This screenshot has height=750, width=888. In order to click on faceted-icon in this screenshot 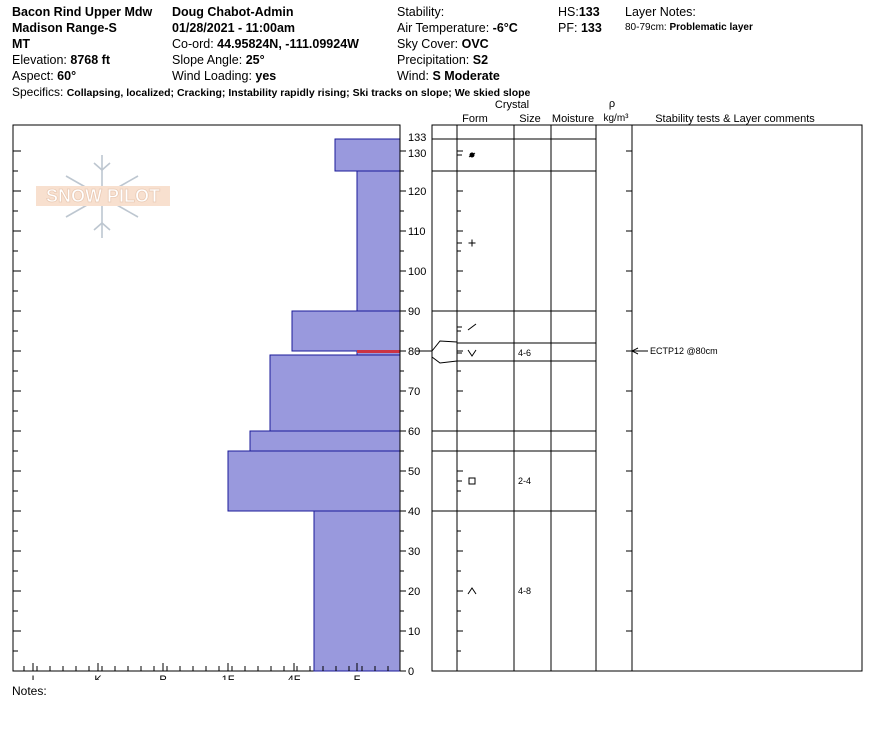, I will do `click(466, 481)`.